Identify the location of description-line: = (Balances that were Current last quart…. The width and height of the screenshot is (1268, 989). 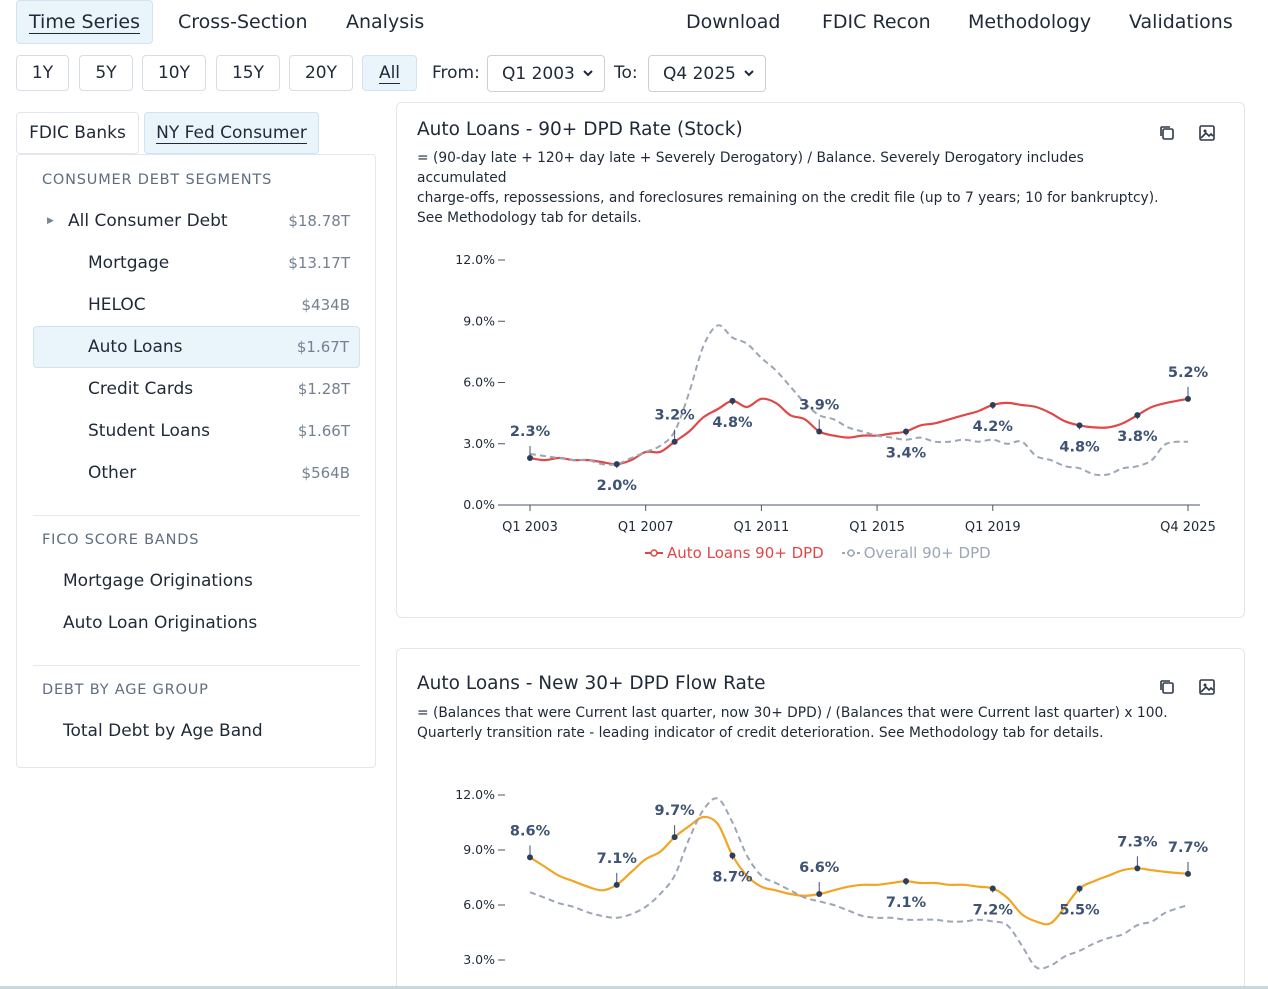
(792, 713).